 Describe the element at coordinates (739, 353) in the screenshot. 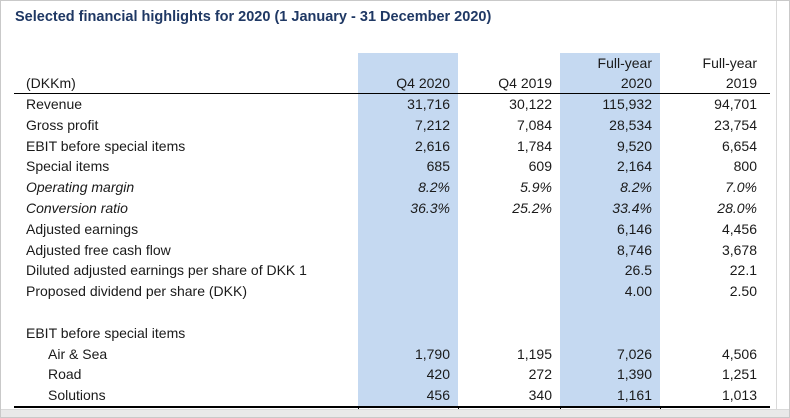

I see `value-cell: 4,506` at that location.